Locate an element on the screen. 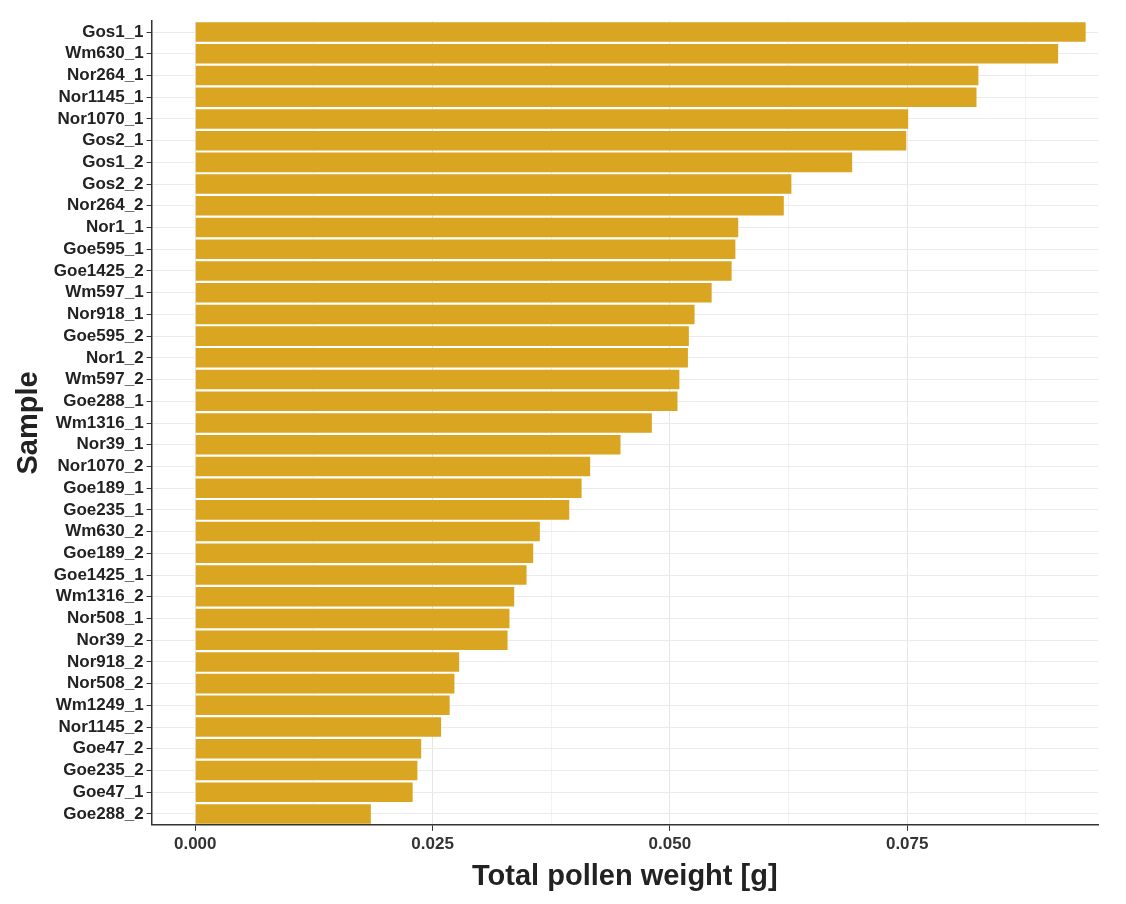 Image resolution: width=1126 pixels, height=904 pixels. y-tick-label: Gos1_2 is located at coordinates (113, 162).